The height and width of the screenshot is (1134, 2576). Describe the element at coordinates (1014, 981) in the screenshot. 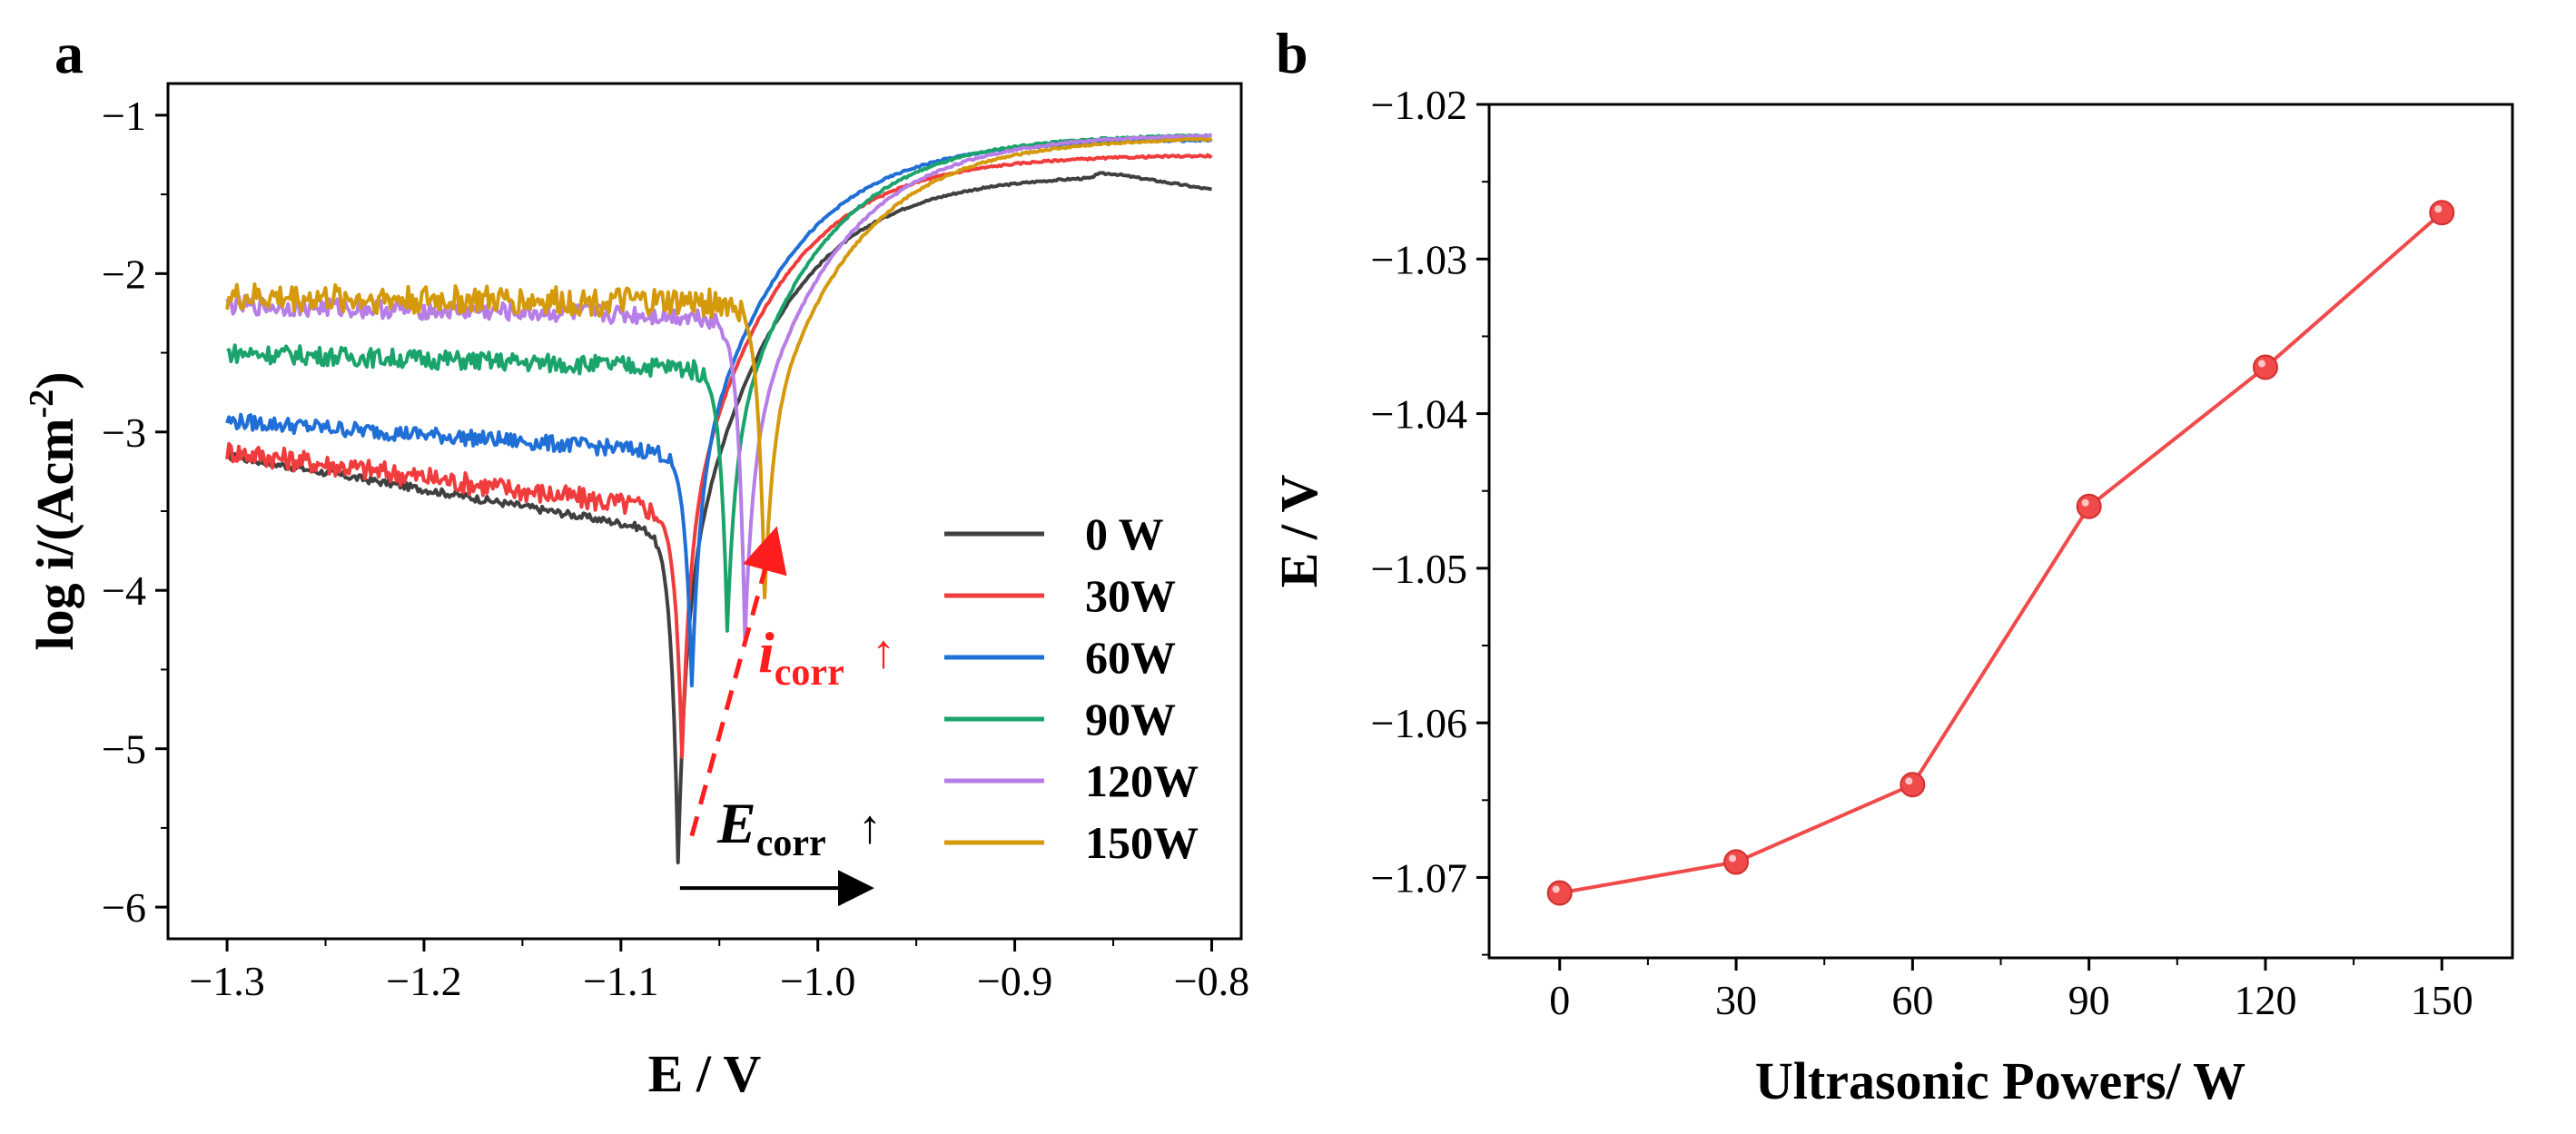

I see `a-x-tick-label: −0.9` at that location.